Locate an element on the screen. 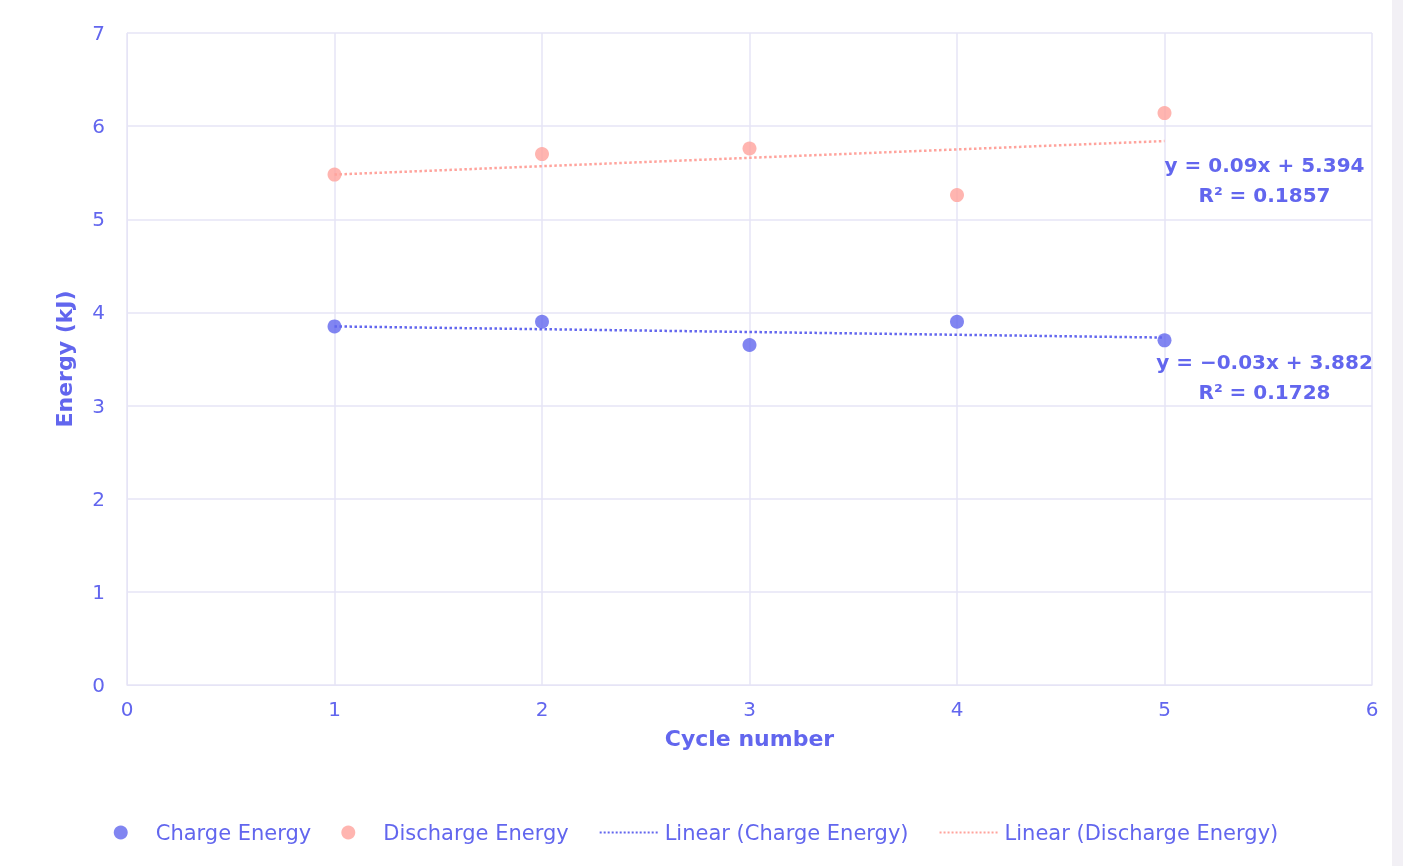  x-tick-label: 0 is located at coordinates (127, 709).